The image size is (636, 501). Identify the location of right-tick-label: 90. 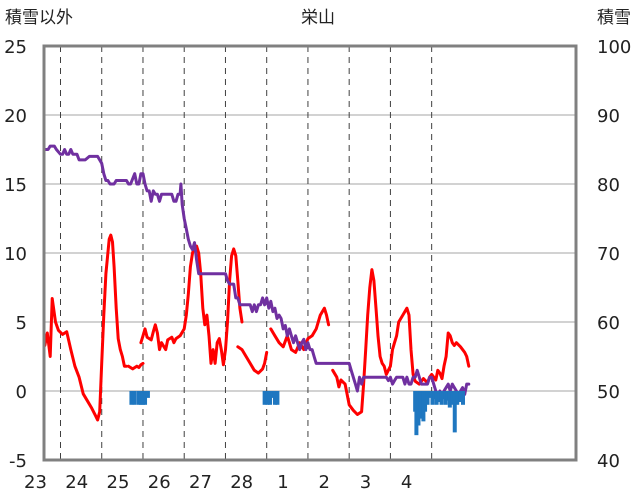
(608, 116).